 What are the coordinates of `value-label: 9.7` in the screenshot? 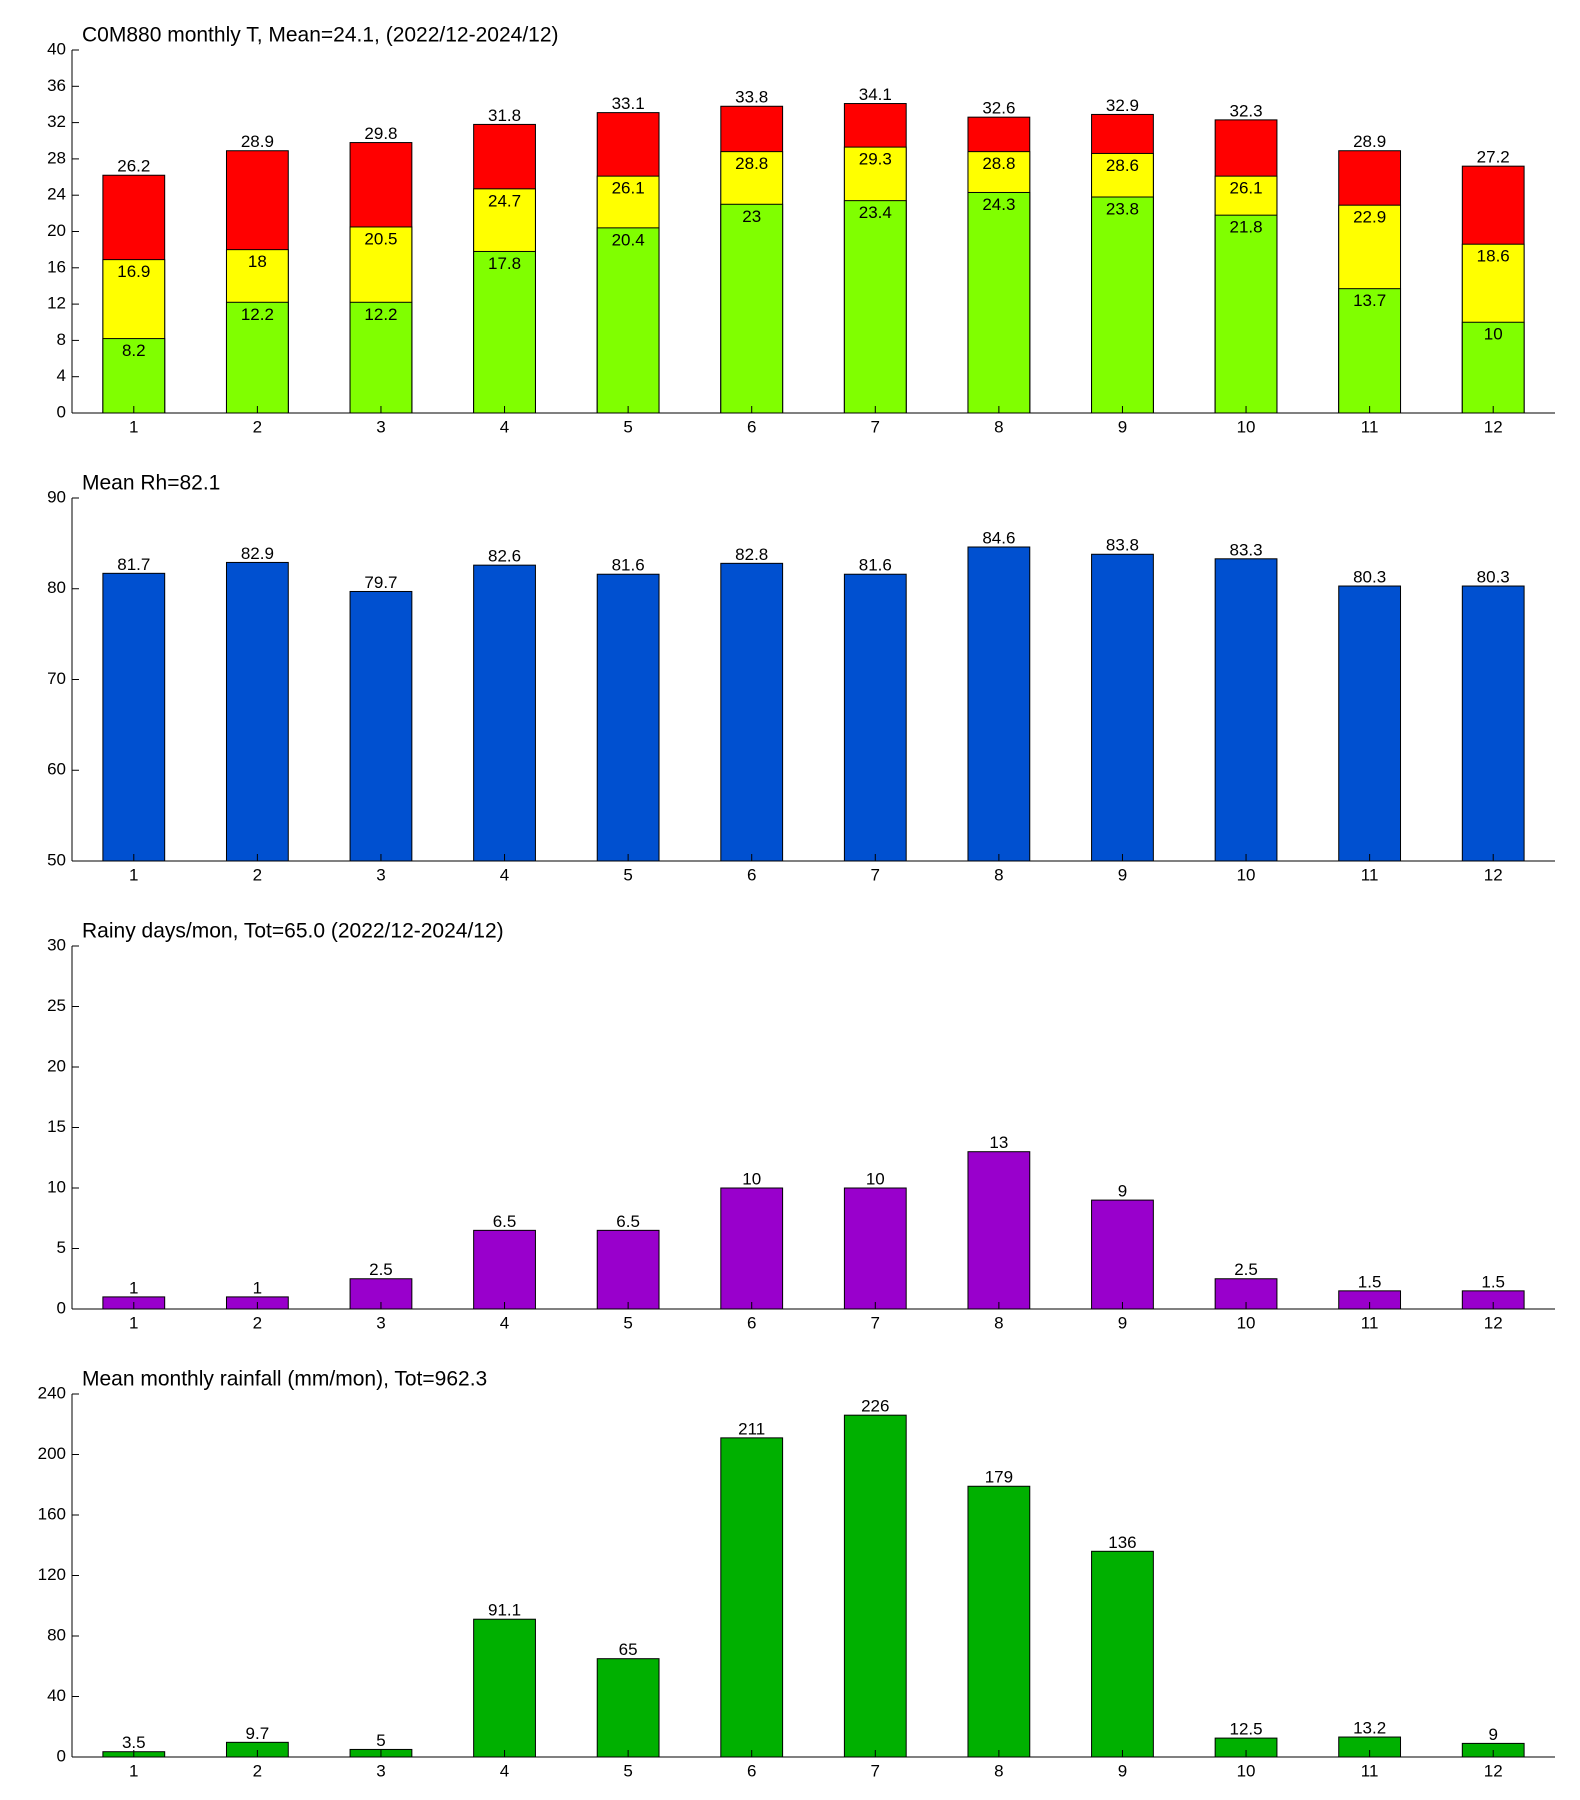 It's located at (258, 1733).